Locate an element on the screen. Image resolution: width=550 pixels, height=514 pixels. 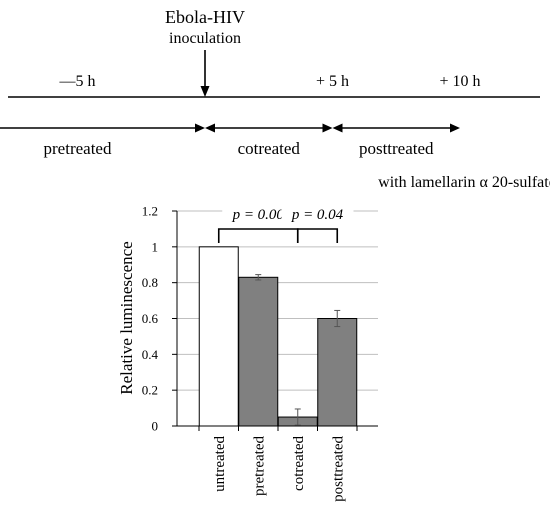
y-tick-label: 0 is located at coordinates (155, 426).